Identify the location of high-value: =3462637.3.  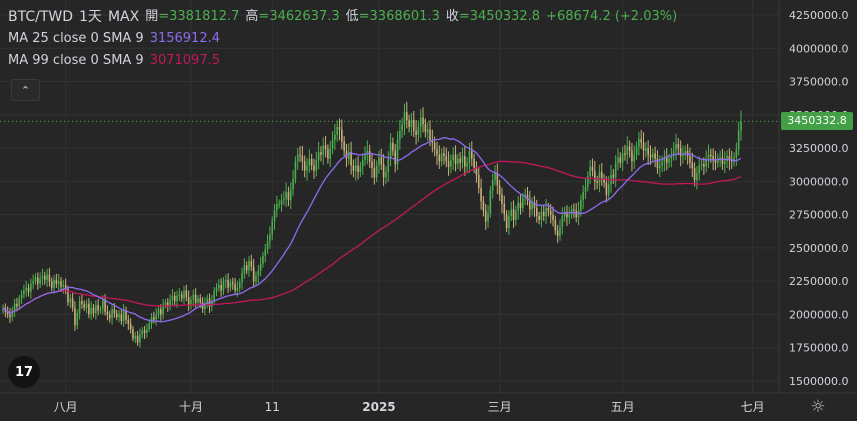
(299, 16).